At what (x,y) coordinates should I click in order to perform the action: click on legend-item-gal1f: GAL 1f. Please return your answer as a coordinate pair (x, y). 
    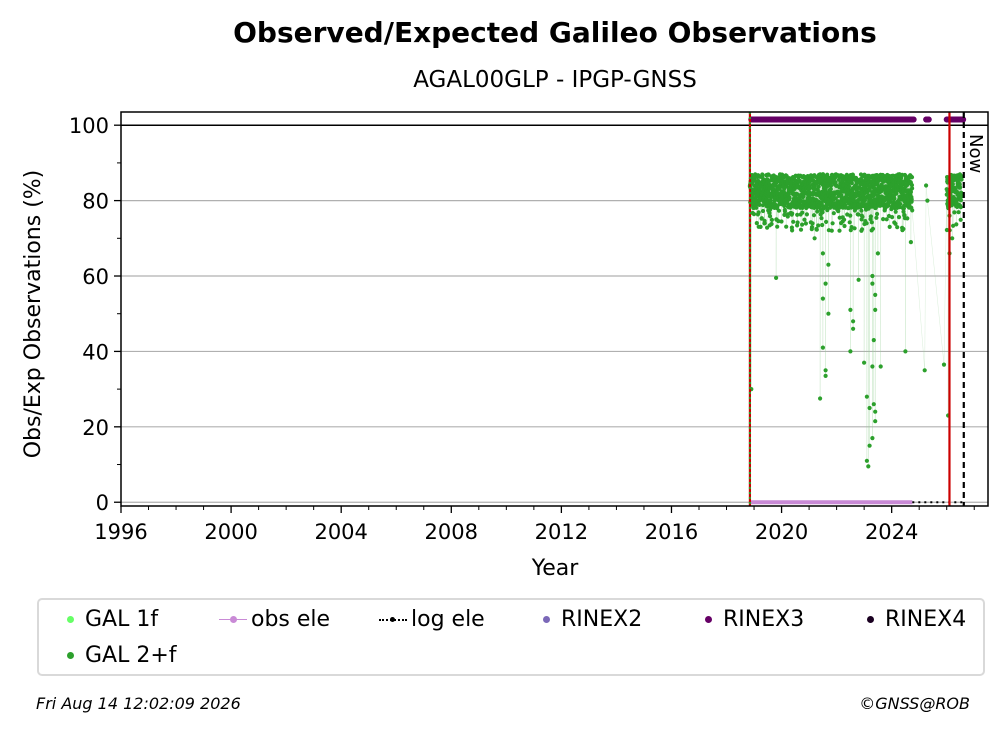
    Looking at the image, I should click on (105, 619).